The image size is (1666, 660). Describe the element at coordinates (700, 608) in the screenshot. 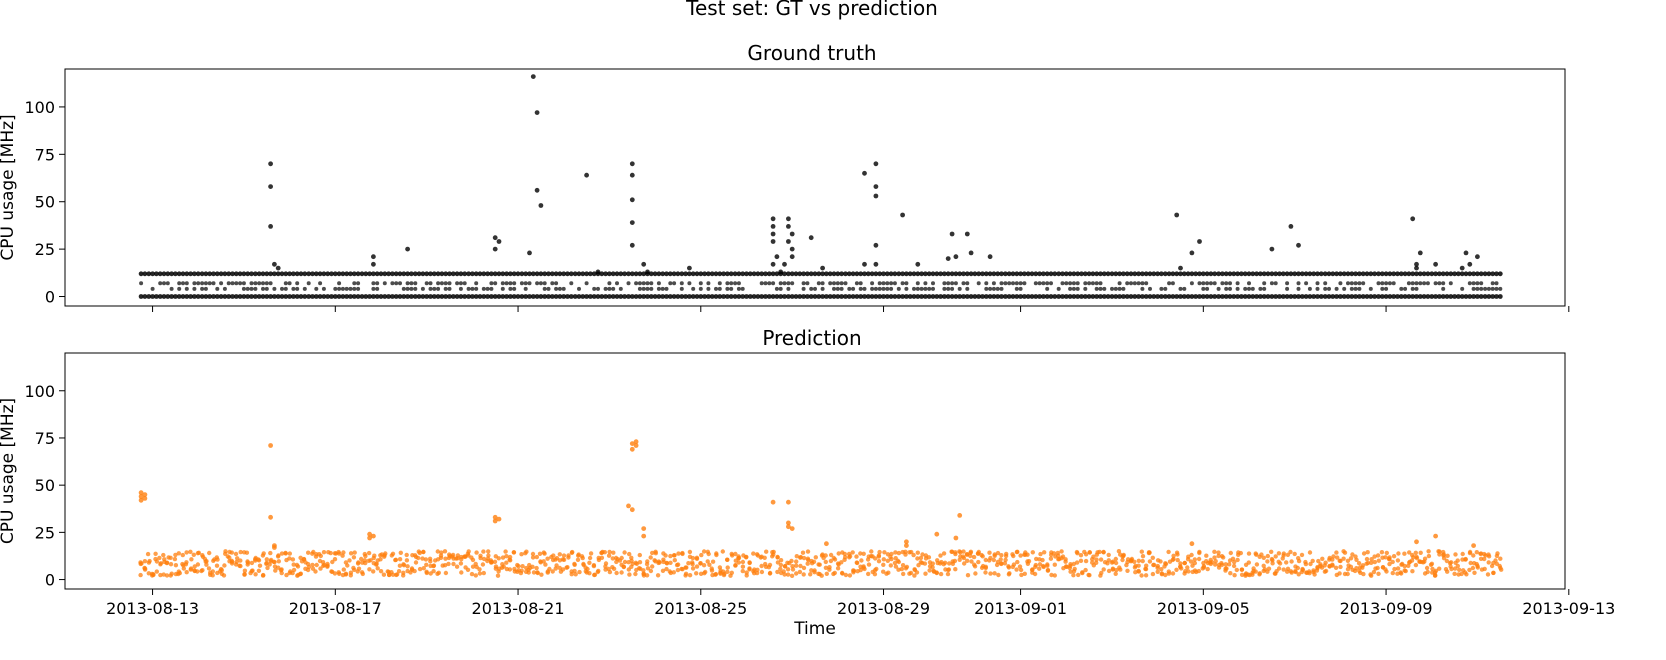

I see `x-tick-label: 2013-08-25` at that location.